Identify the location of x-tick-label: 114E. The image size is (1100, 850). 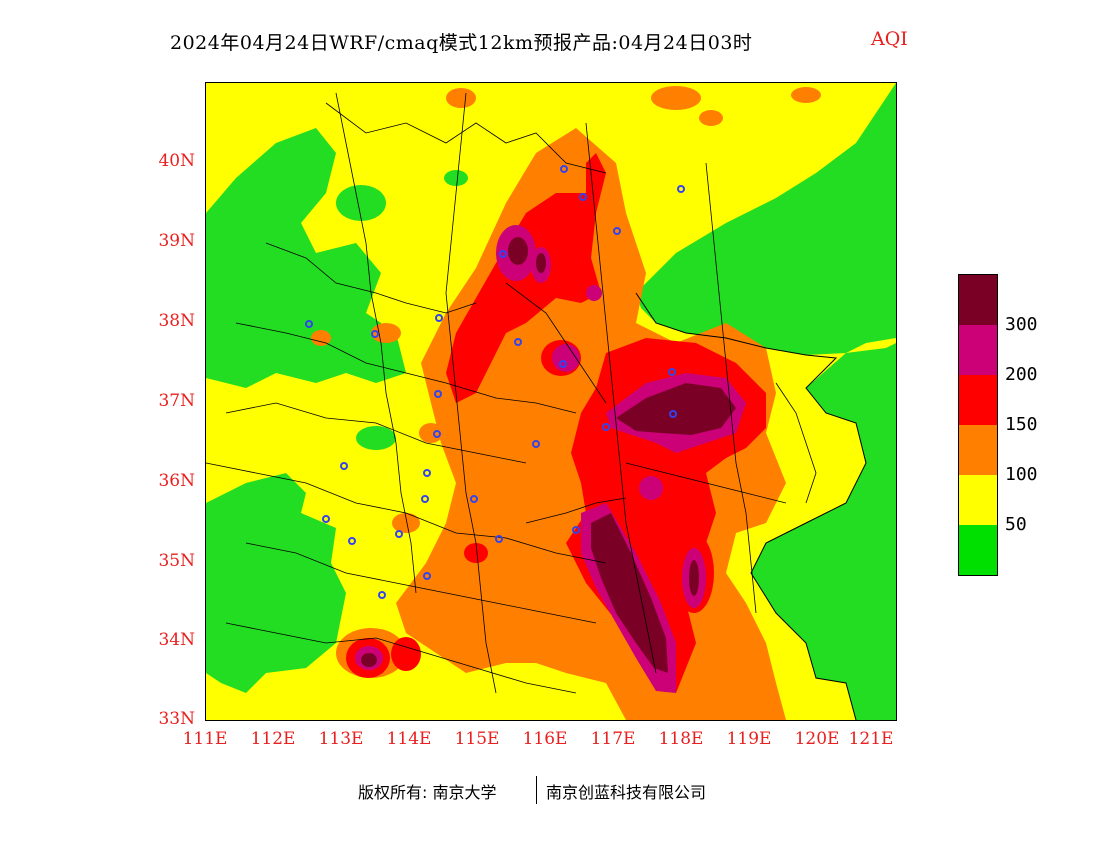
(409, 739).